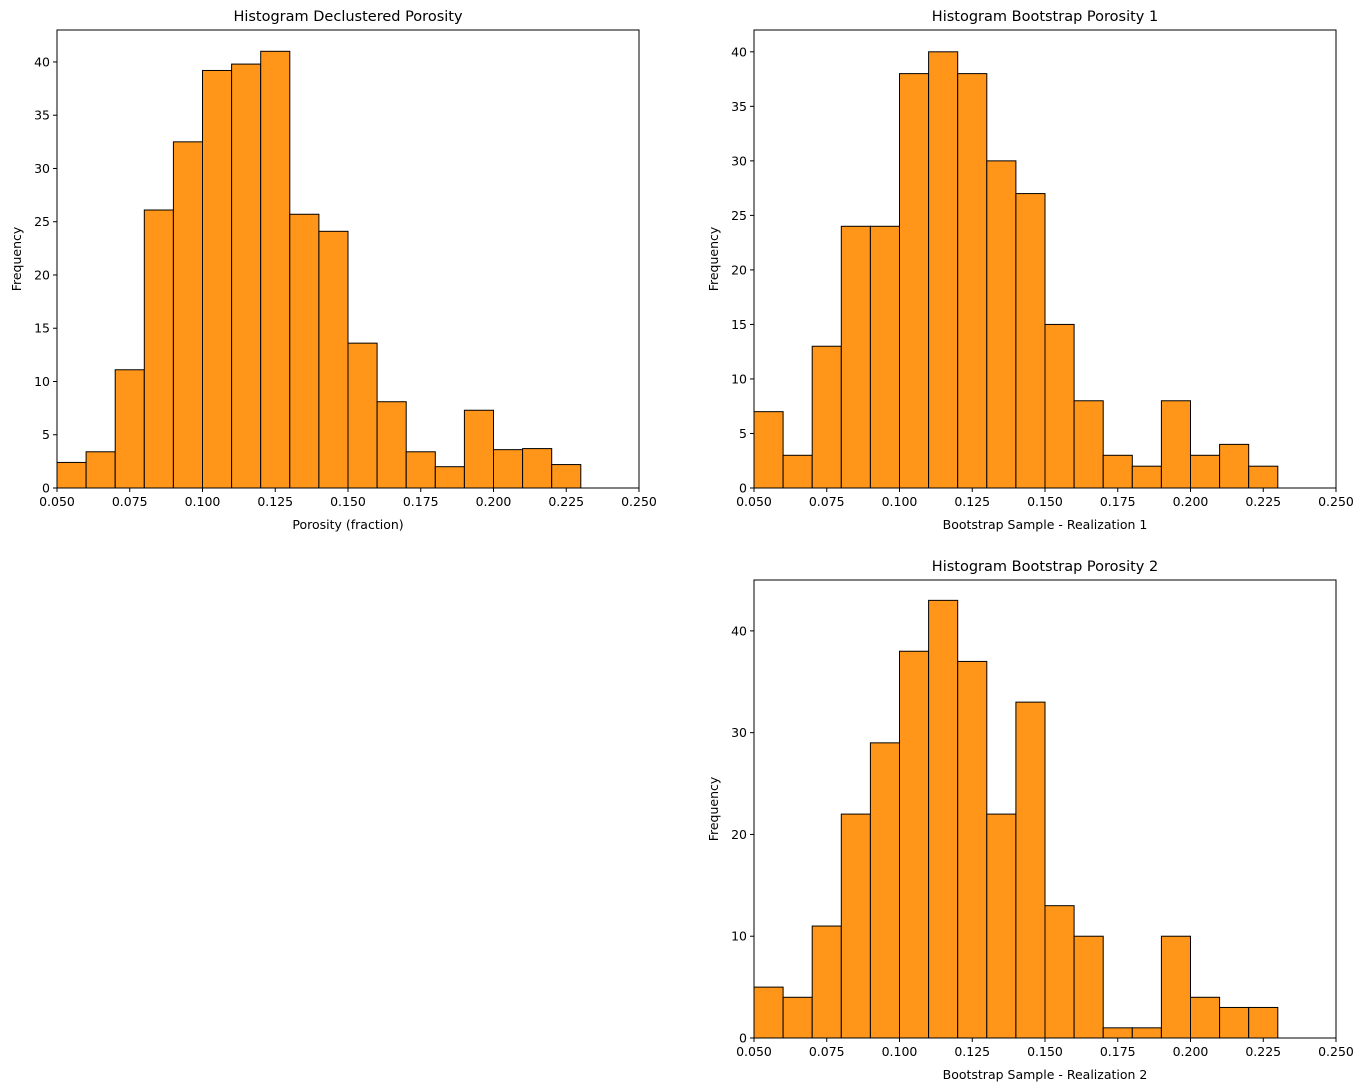  Describe the element at coordinates (1045, 17) in the screenshot. I see `chart-title: Histogram Bootstrap Porosity 1` at that location.